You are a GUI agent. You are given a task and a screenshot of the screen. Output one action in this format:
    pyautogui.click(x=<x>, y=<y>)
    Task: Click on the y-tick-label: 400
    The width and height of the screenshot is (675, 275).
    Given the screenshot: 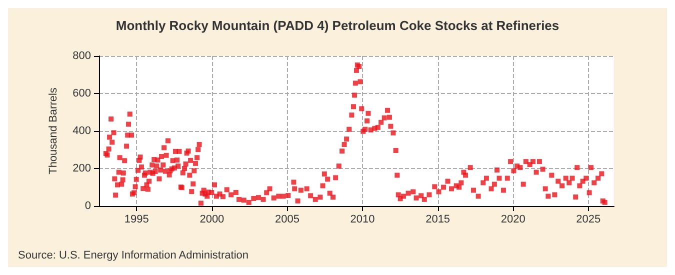 What is the action you would take?
    pyautogui.click(x=81, y=131)
    